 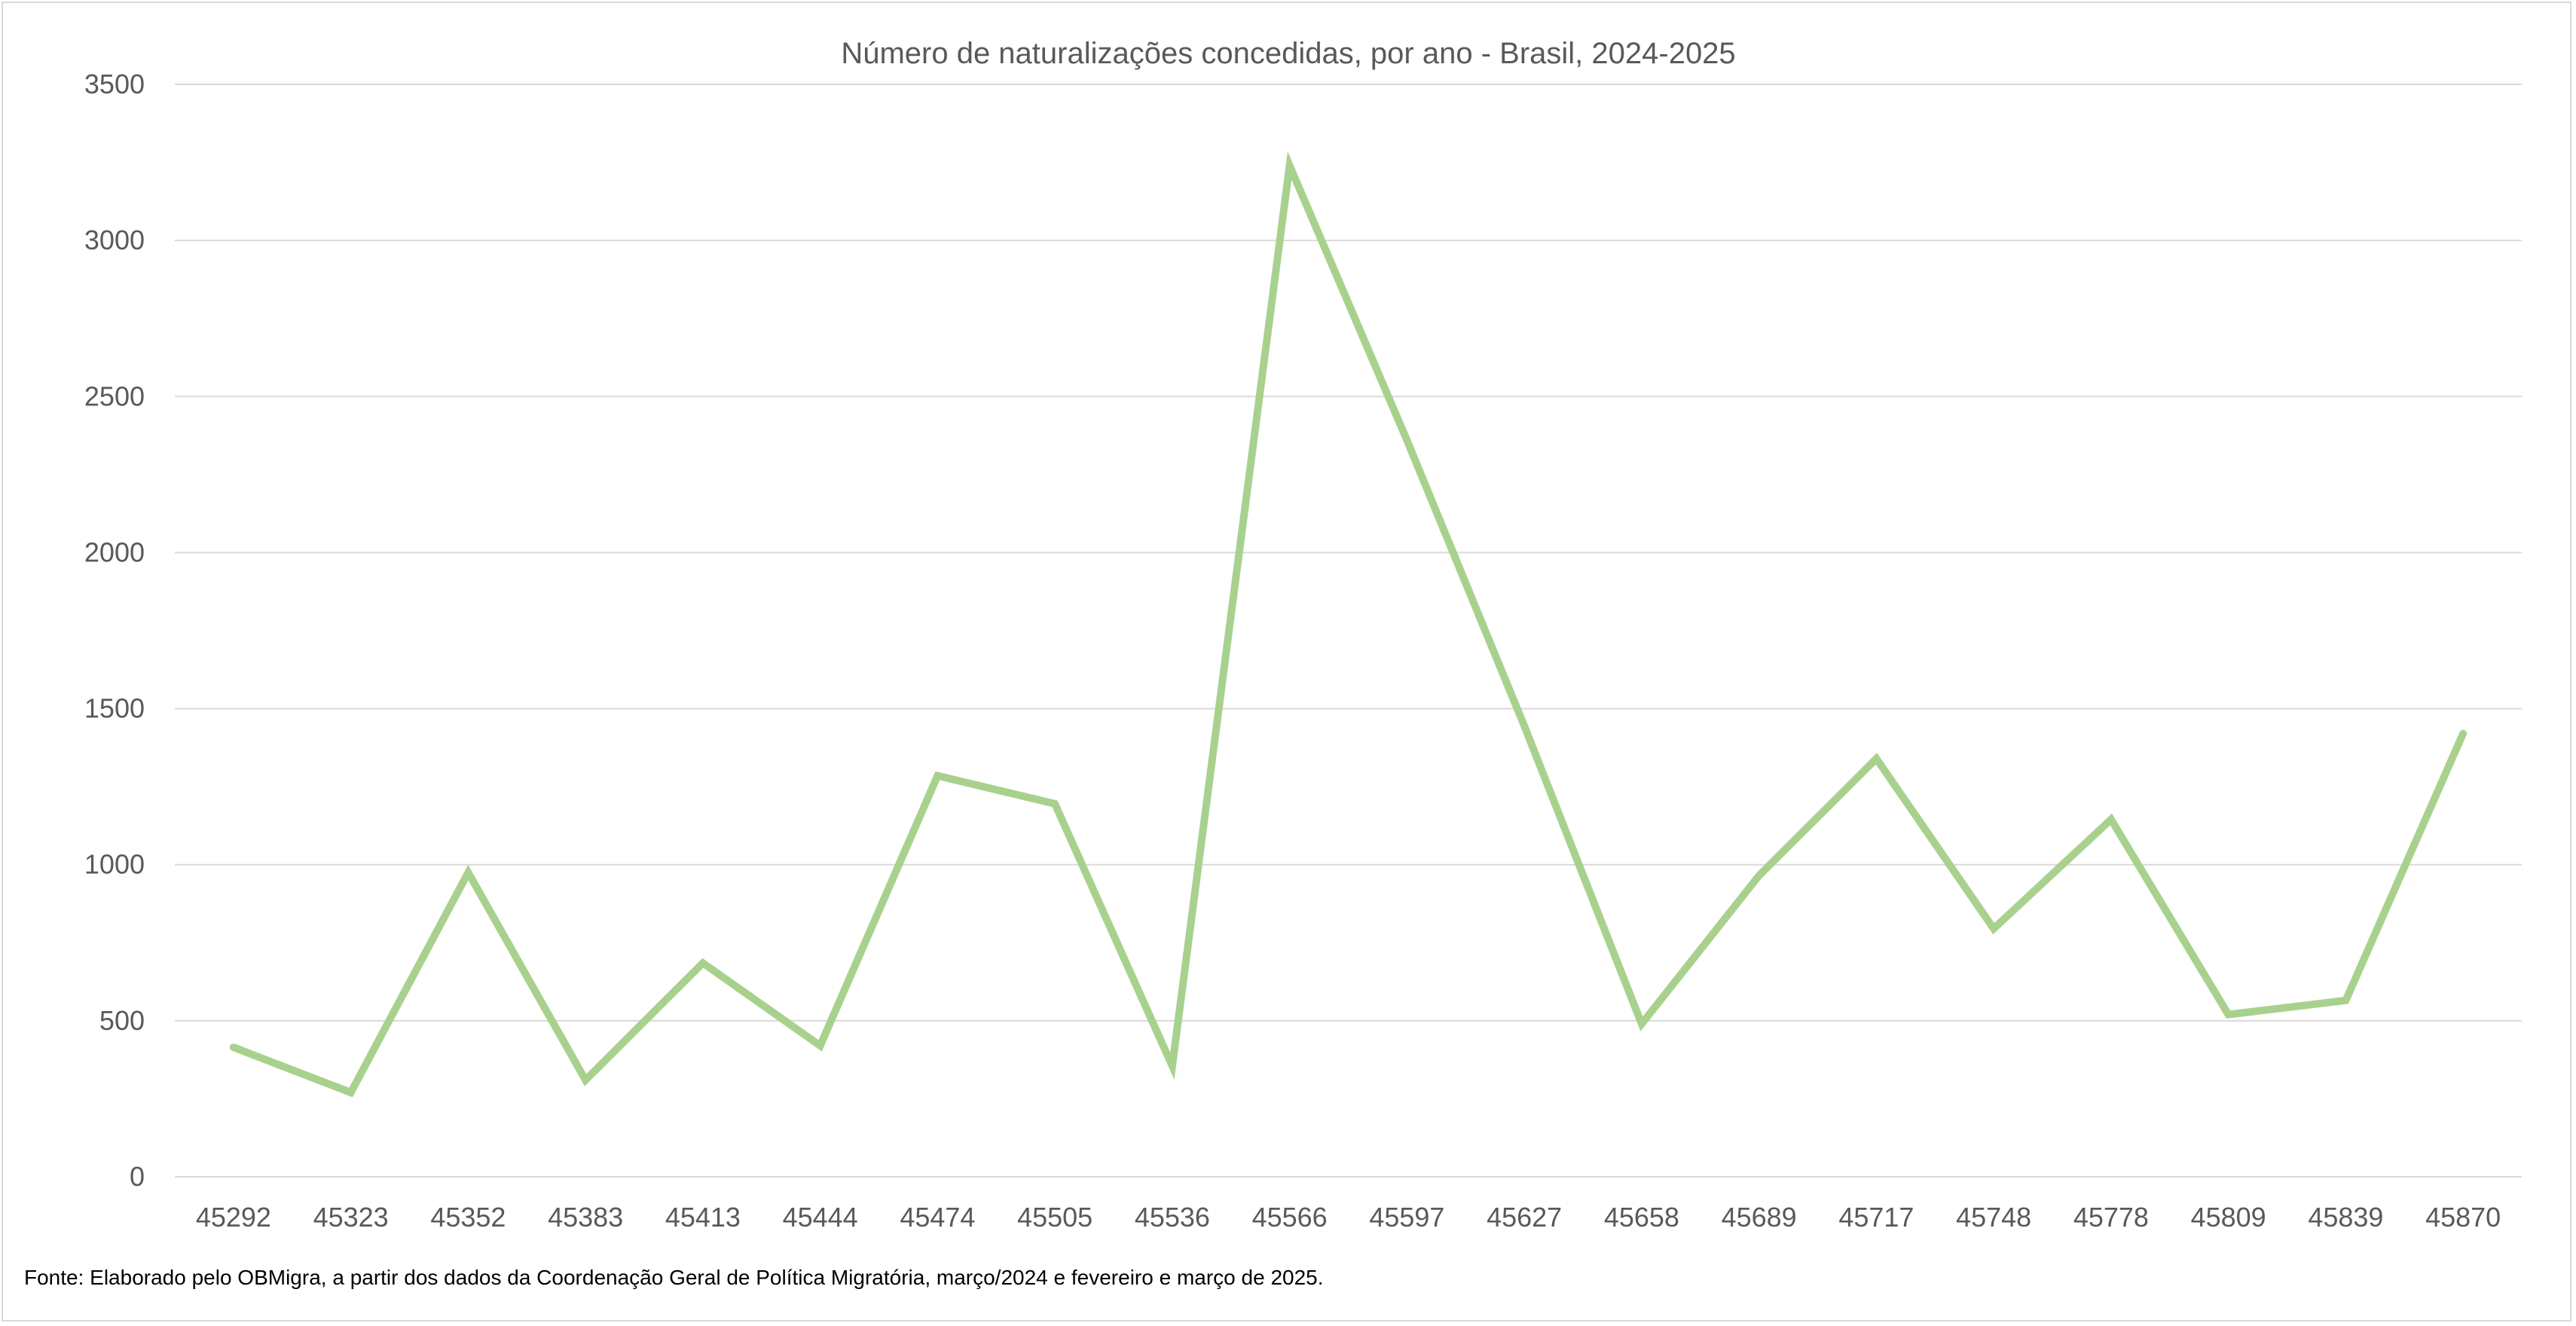 I want to click on x-tick-label: 45809, so click(x=2228, y=1217).